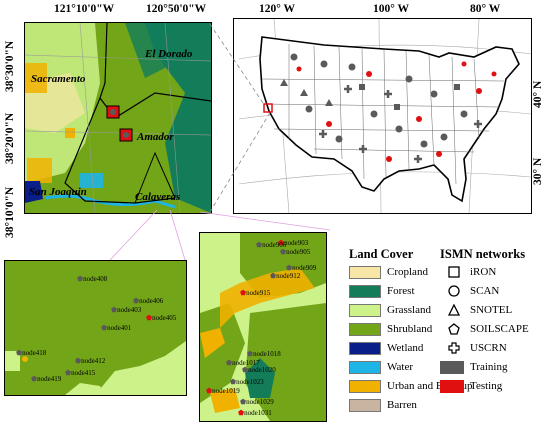 Image resolution: width=550 pixels, height=427 pixels. What do you see at coordinates (382, 291) in the screenshot?
I see `legend-item-forest: Forest` at bounding box center [382, 291].